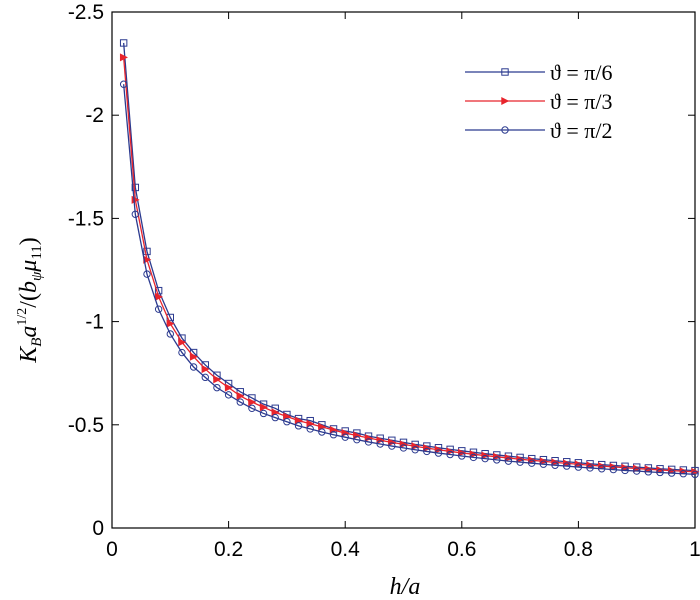  What do you see at coordinates (228, 549) in the screenshot?
I see `x-tick-label: 0.2` at bounding box center [228, 549].